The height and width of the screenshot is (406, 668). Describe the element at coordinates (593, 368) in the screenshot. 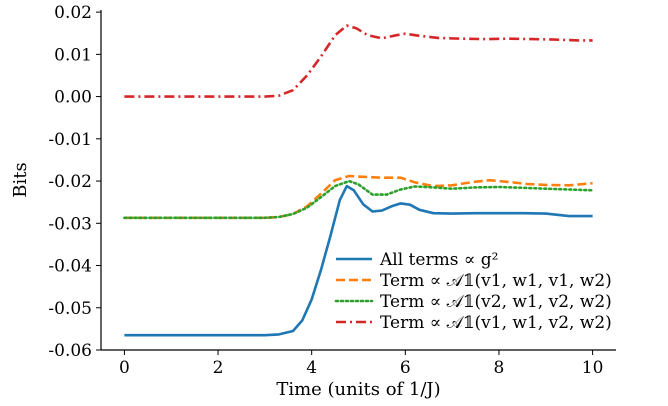

I see `x-tick-label: 10` at that location.